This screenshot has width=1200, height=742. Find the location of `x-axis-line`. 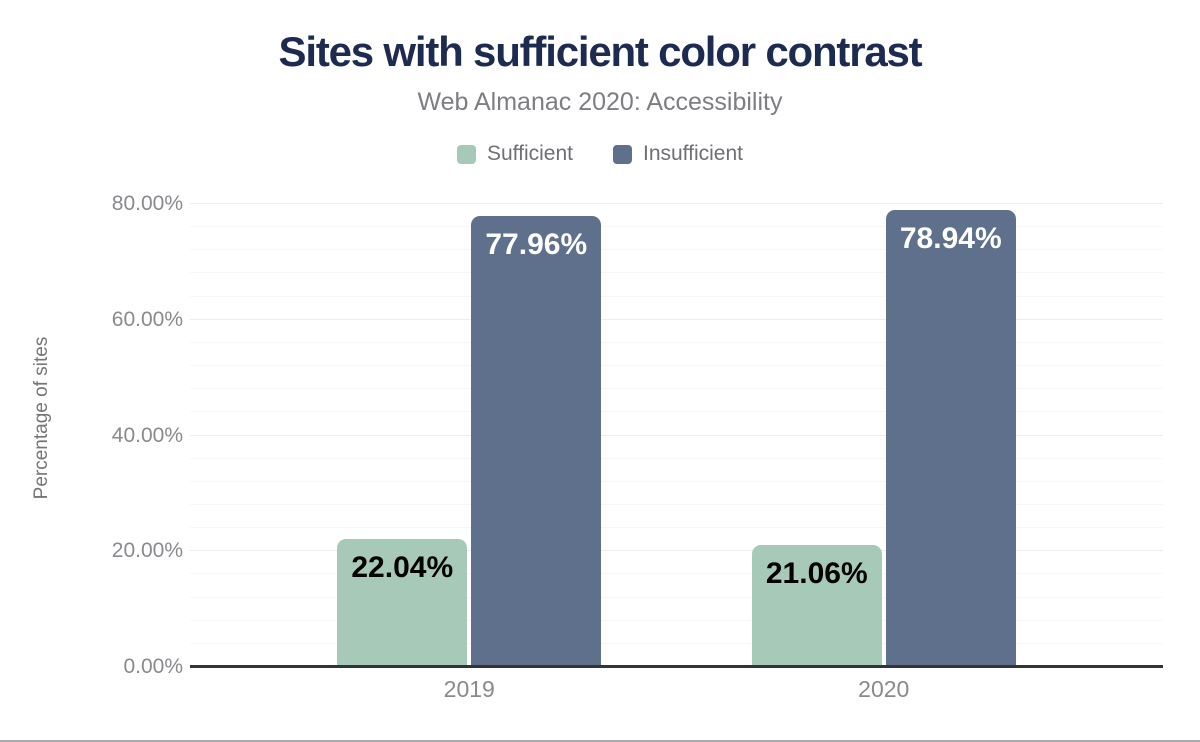

x-axis-line is located at coordinates (676, 666).